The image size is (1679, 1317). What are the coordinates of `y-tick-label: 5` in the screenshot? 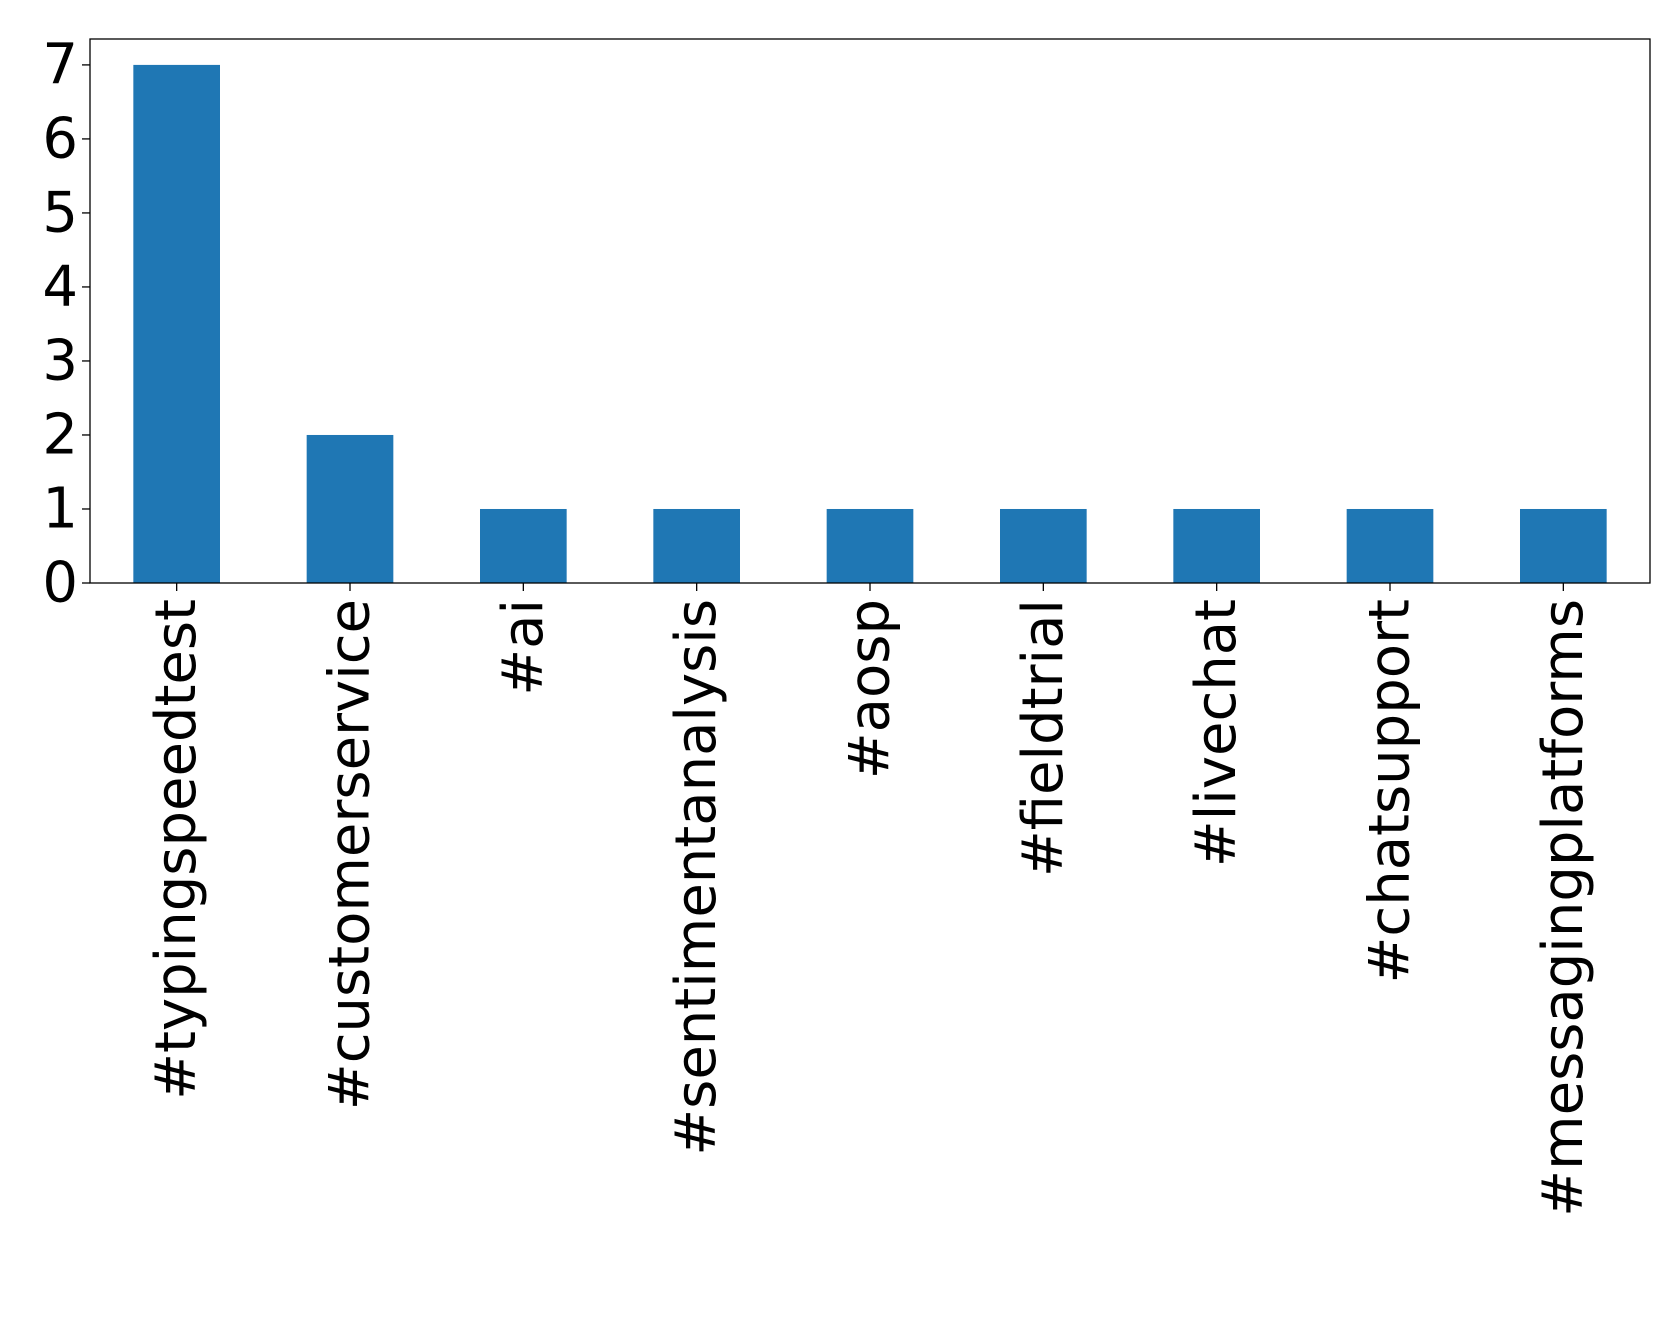 It's located at (60, 212).